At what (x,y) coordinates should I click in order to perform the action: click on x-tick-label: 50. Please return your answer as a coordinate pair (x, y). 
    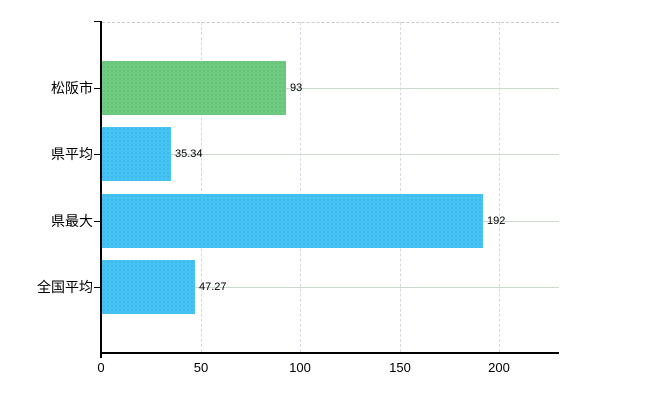
    Looking at the image, I should click on (201, 367).